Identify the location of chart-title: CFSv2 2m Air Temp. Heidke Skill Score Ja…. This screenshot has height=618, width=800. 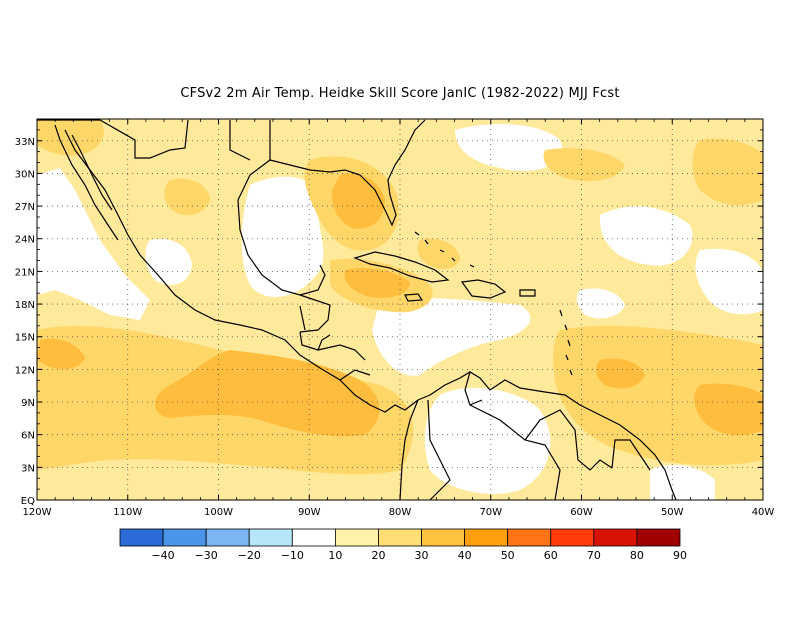
(400, 93).